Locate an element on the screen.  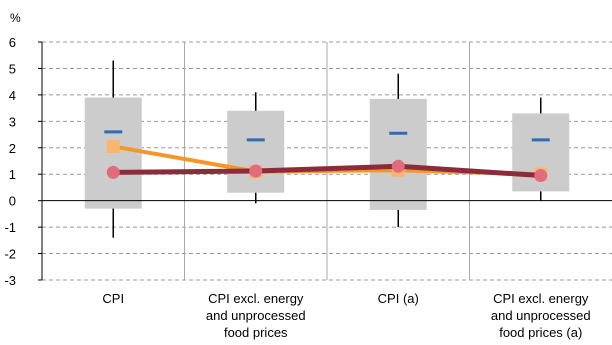
y-tick-label: 1 is located at coordinates (12, 174).